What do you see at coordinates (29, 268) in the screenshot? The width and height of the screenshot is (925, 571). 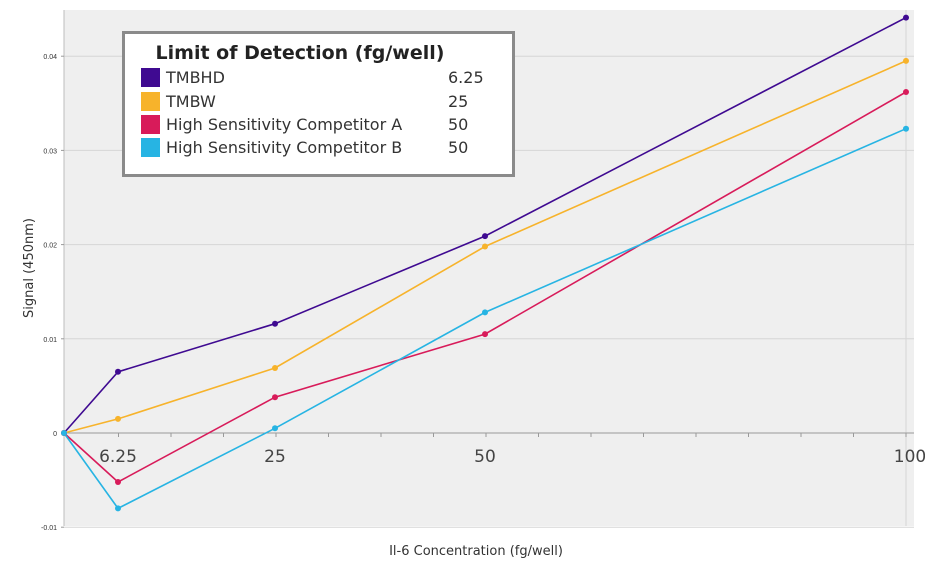 I see `y-axis-title: Signal (450nm)` at bounding box center [29, 268].